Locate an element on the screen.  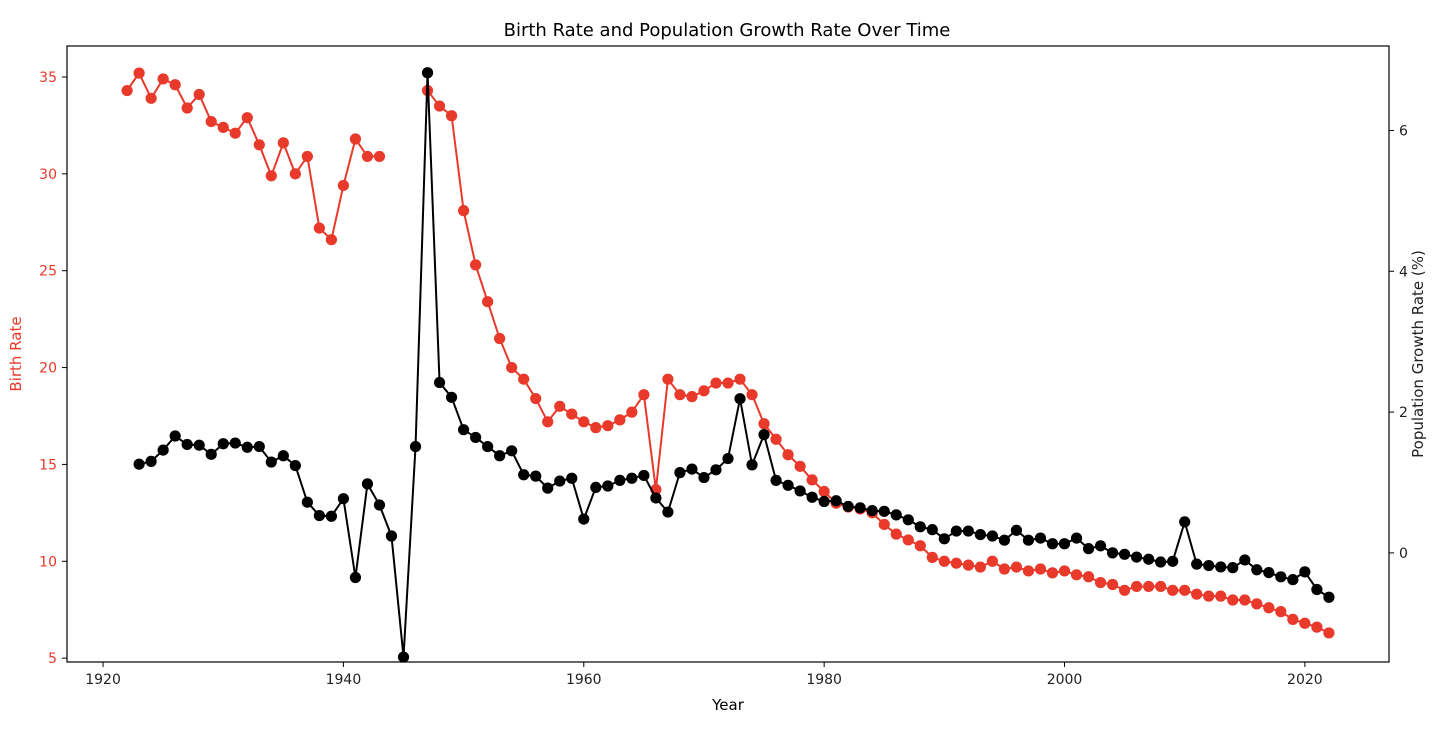
birth-rate-point-2010 is located at coordinates (1185, 590).